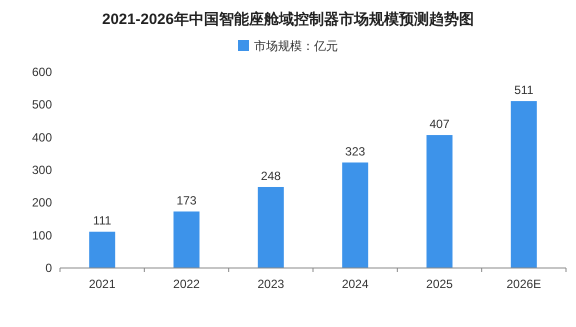 This screenshot has width=576, height=327. I want to click on x-tick-label: 2022, so click(186, 284).